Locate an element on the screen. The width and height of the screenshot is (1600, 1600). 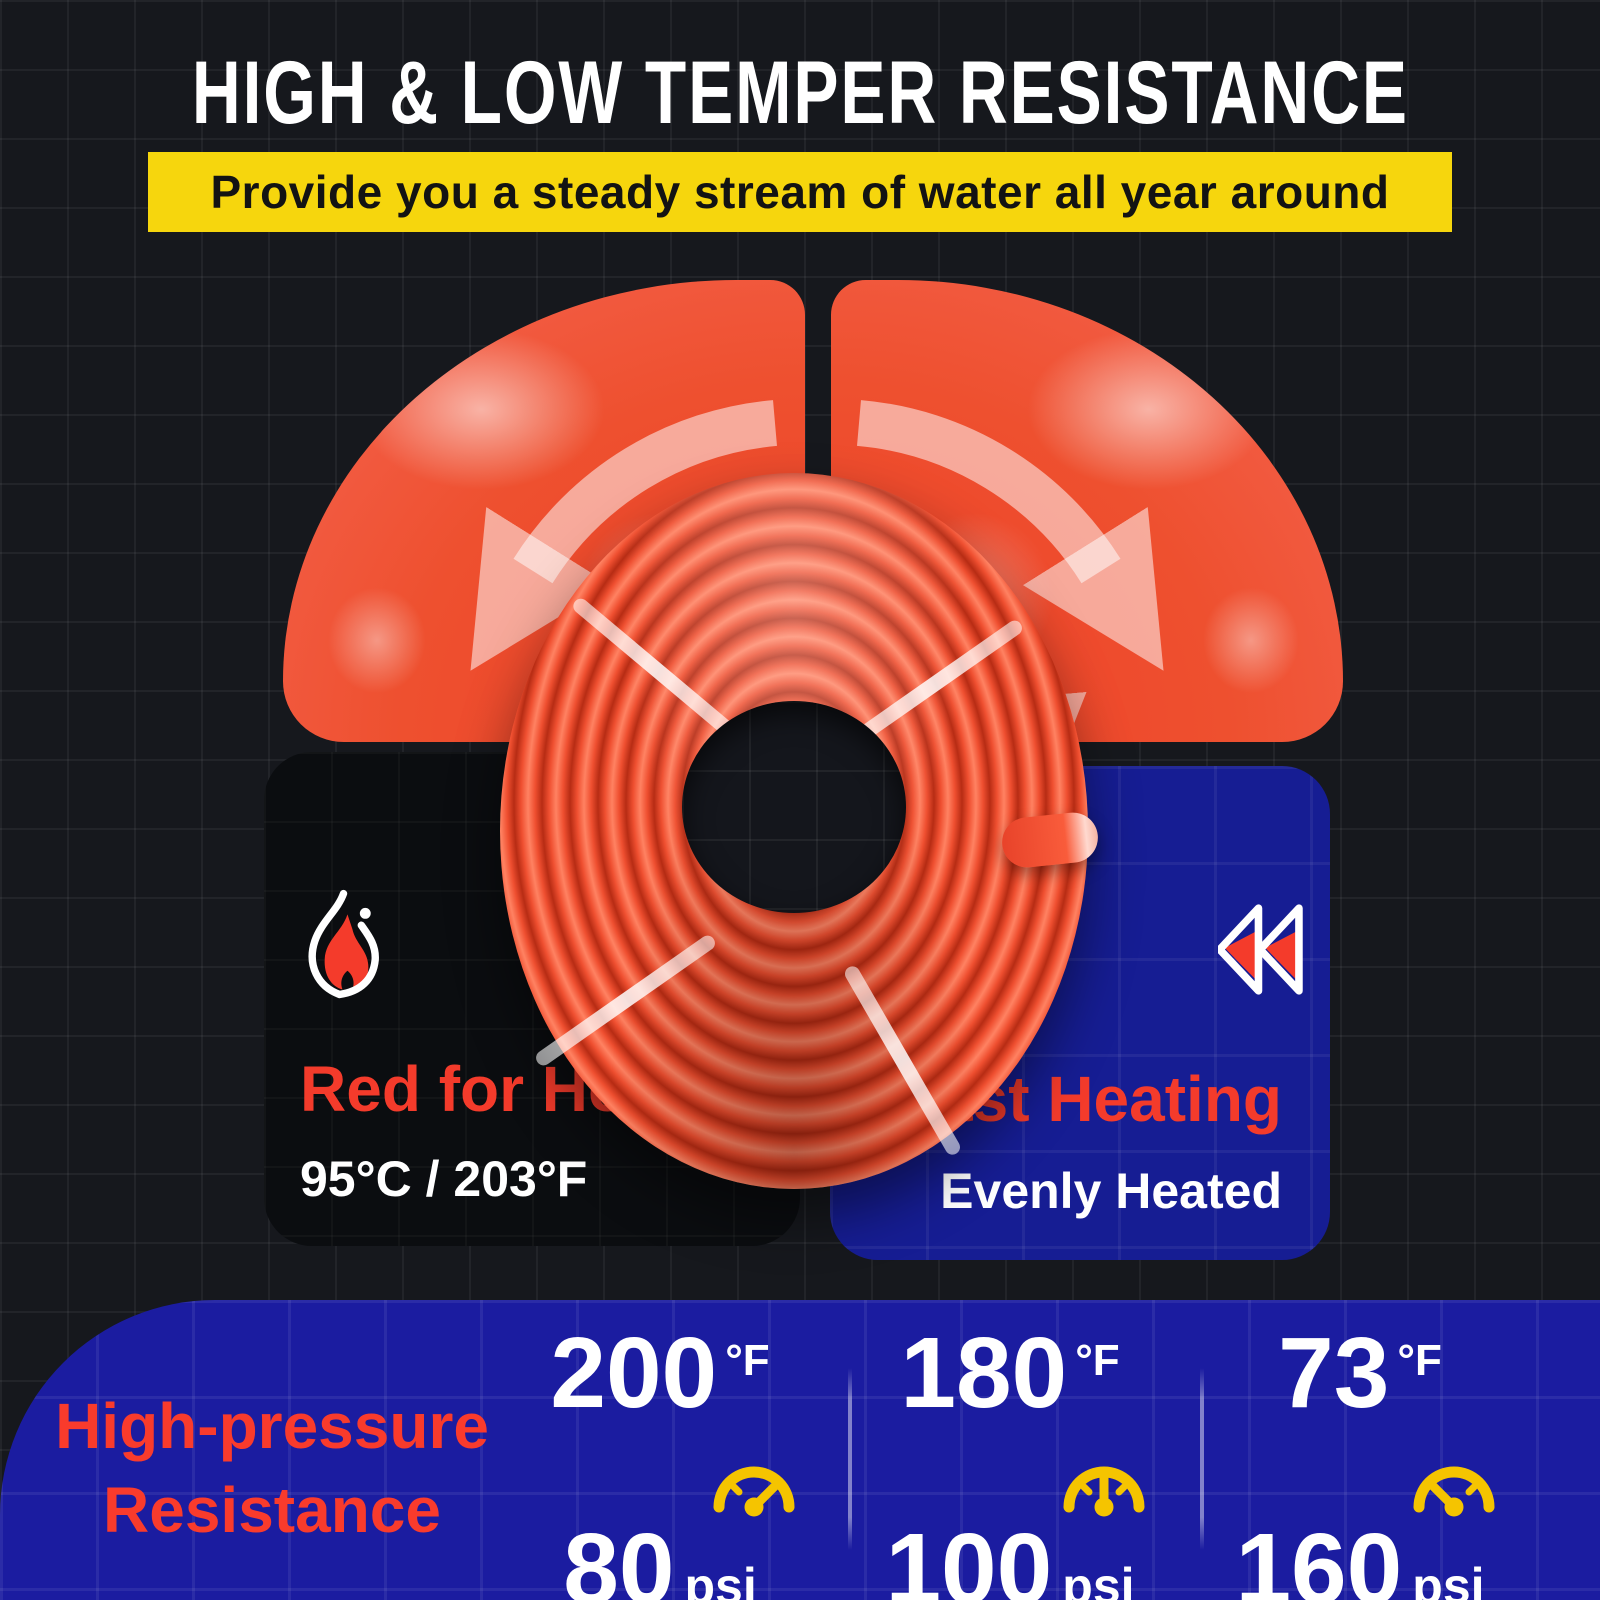
page-title-text: HIGH & LOW TEMPER RESISTANCE is located at coordinates (800, 93).